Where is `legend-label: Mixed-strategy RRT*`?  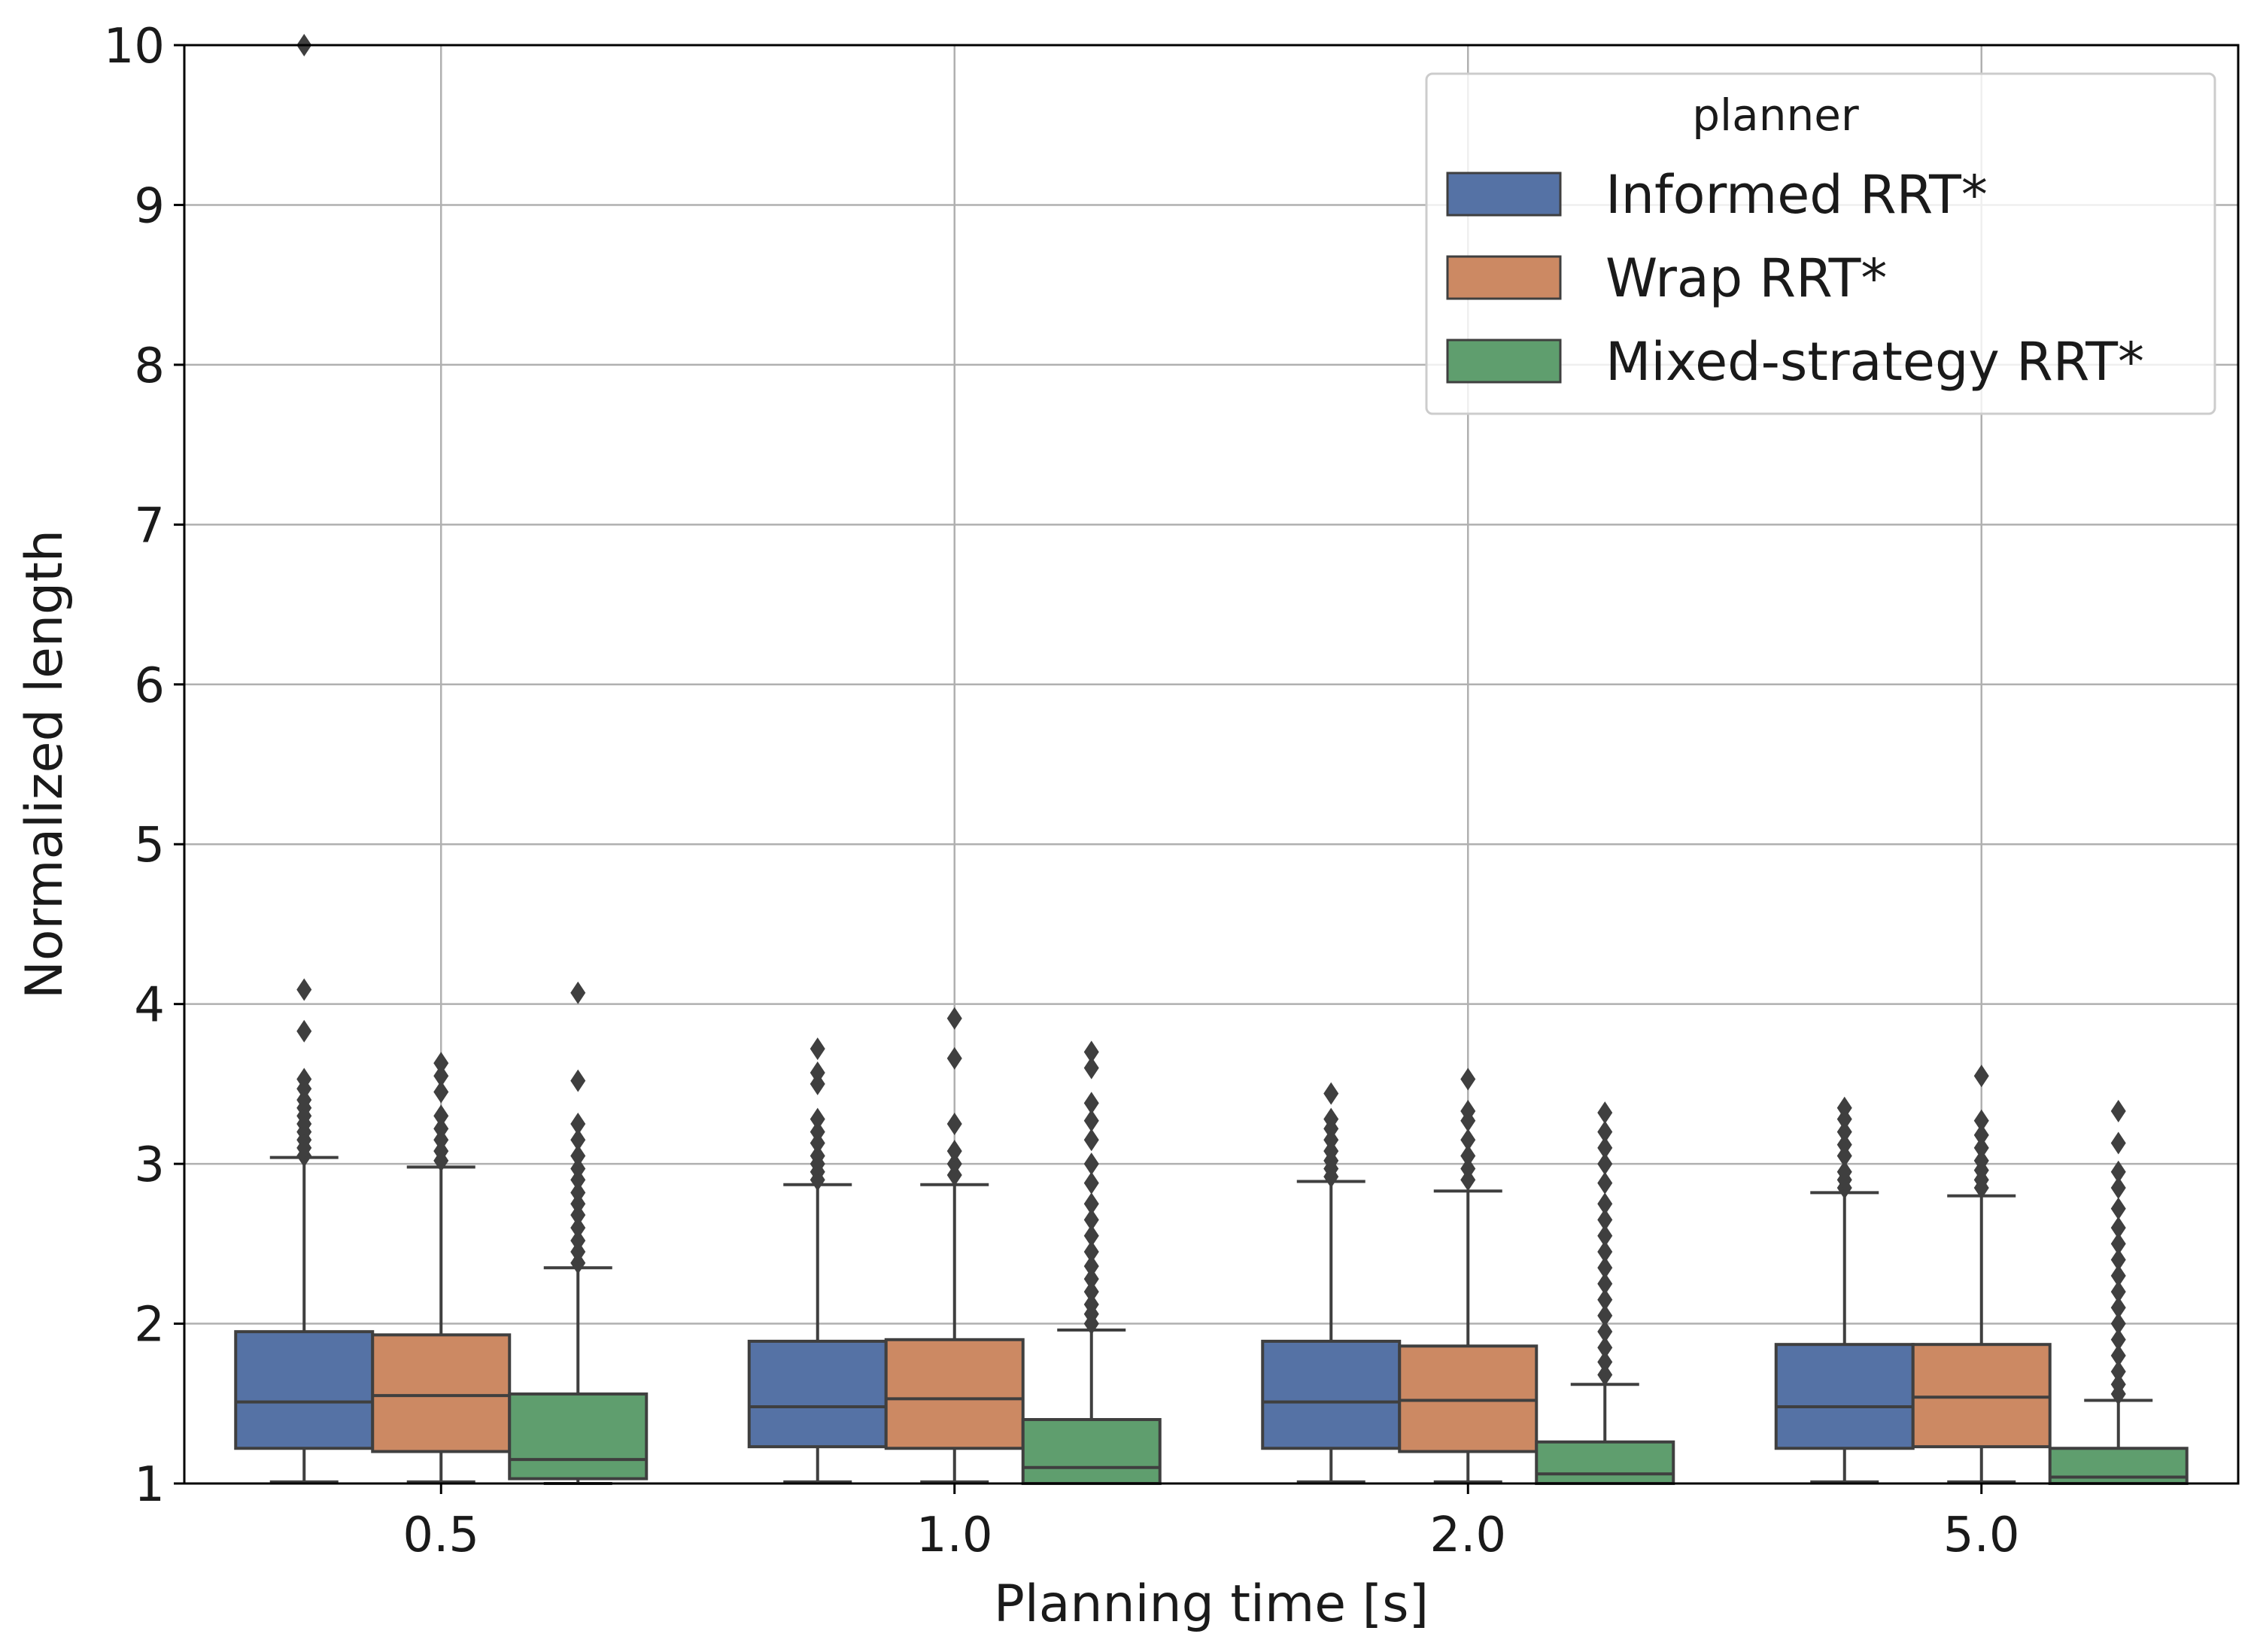
legend-label: Mixed-strategy RRT* is located at coordinates (1874, 362).